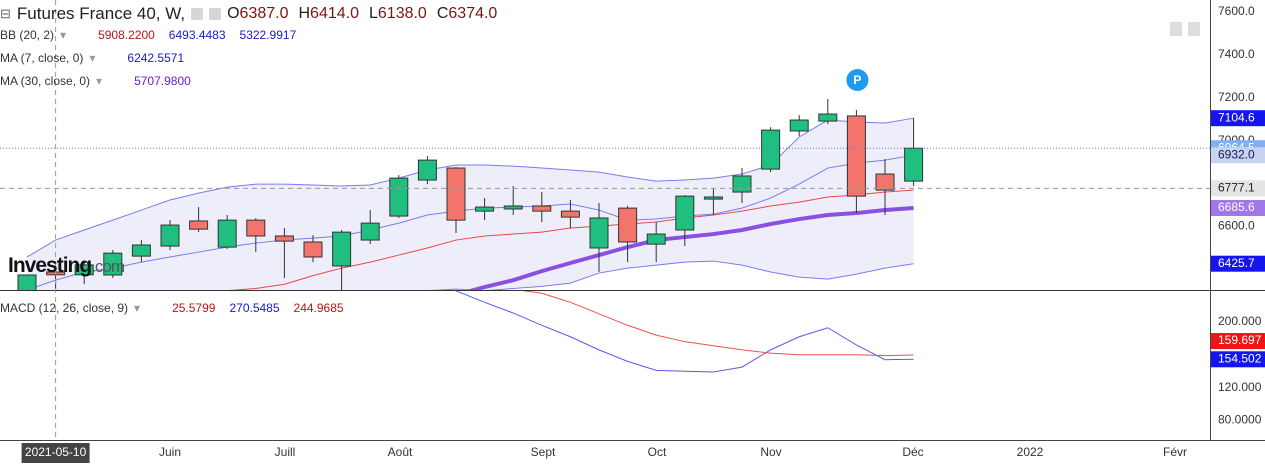  I want to click on marker-label: P, so click(857, 80).